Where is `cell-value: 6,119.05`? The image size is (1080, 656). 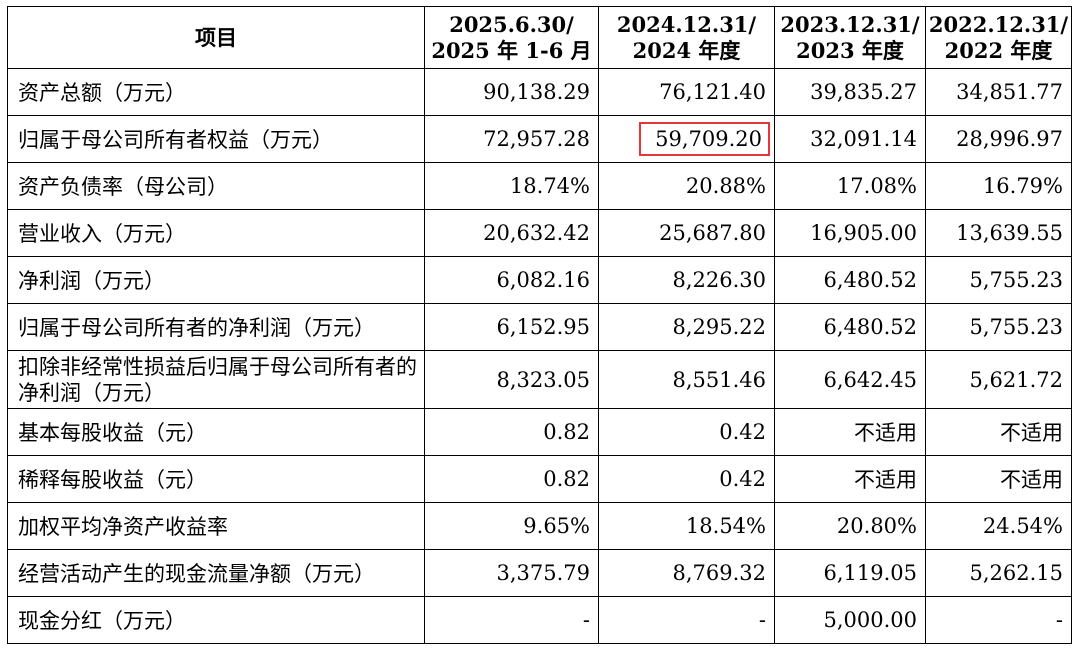 cell-value: 6,119.05 is located at coordinates (850, 573).